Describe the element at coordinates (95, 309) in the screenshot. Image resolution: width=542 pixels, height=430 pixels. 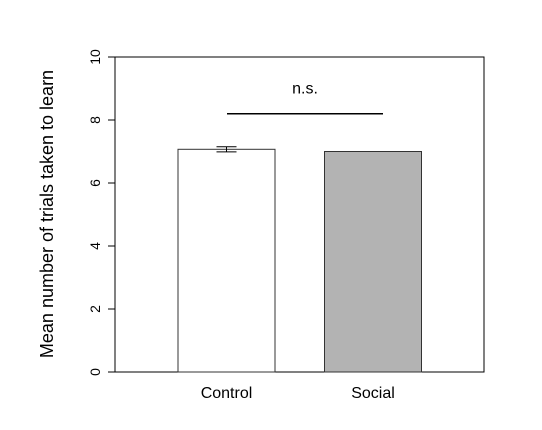
I see `y-tick-label: 2` at that location.